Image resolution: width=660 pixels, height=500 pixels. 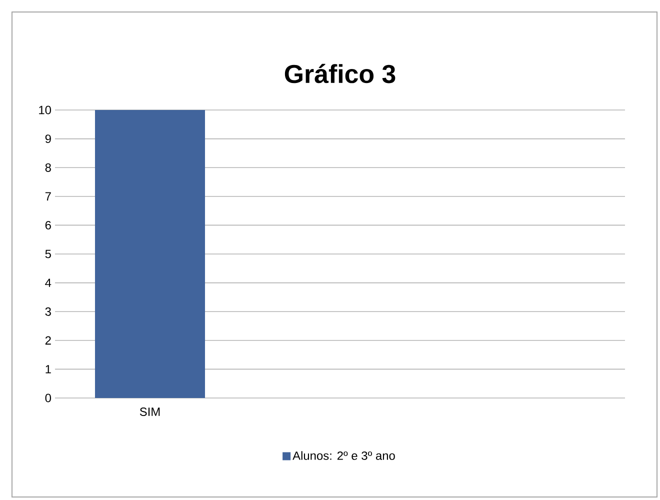 I want to click on y-tick-label: 2, so click(x=48, y=340).